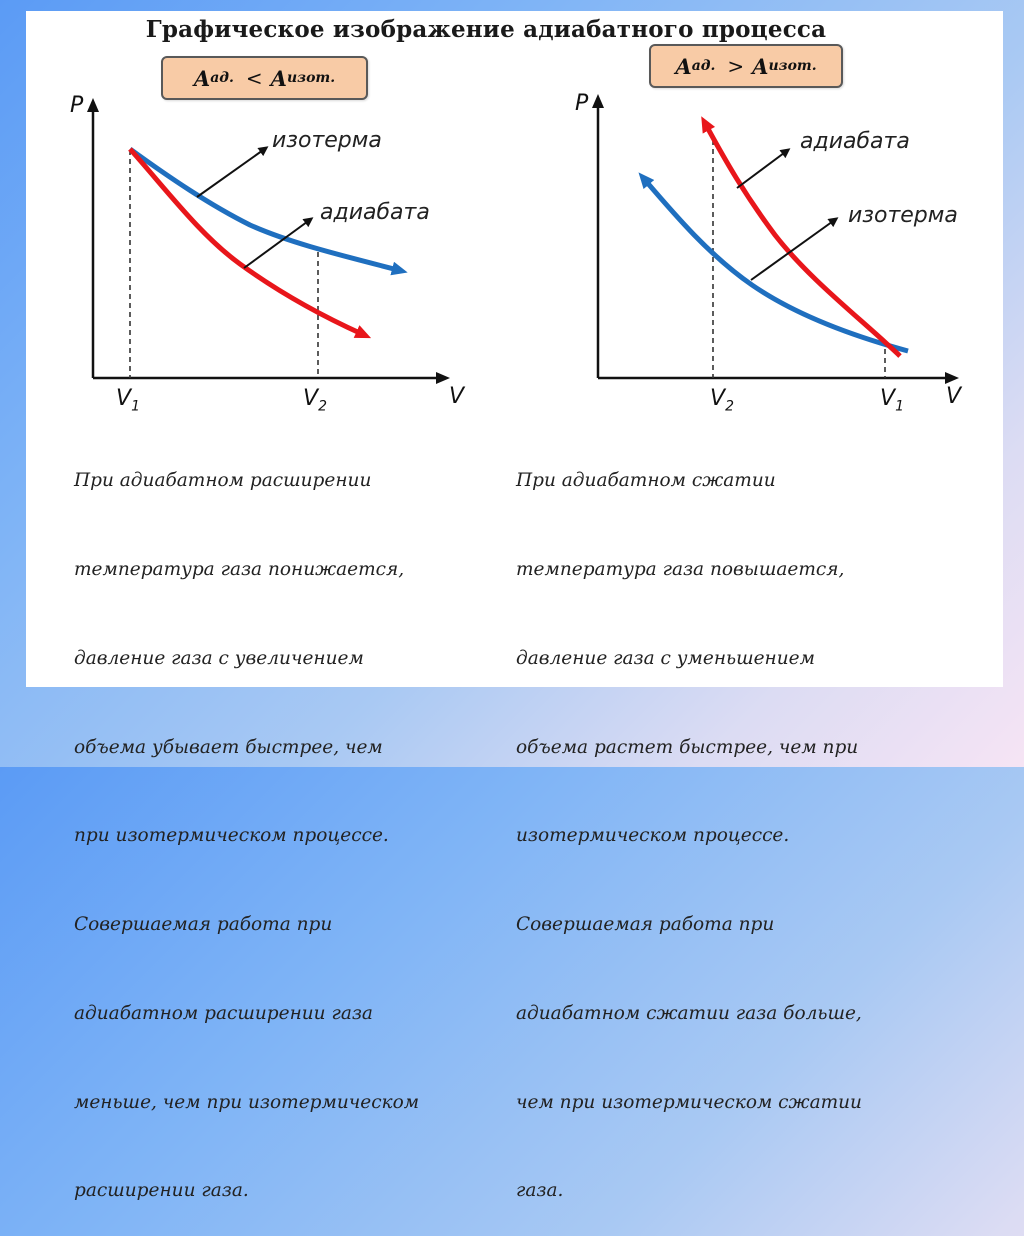 This screenshot has width=1024, height=1236. Describe the element at coordinates (746, 66) in the screenshot. I see `formula-box-right: A ад. > A изот.` at that location.